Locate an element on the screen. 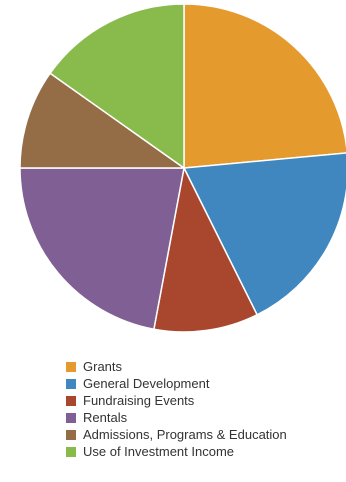 This screenshot has height=482, width=346. legend-label: General Development is located at coordinates (146, 383).